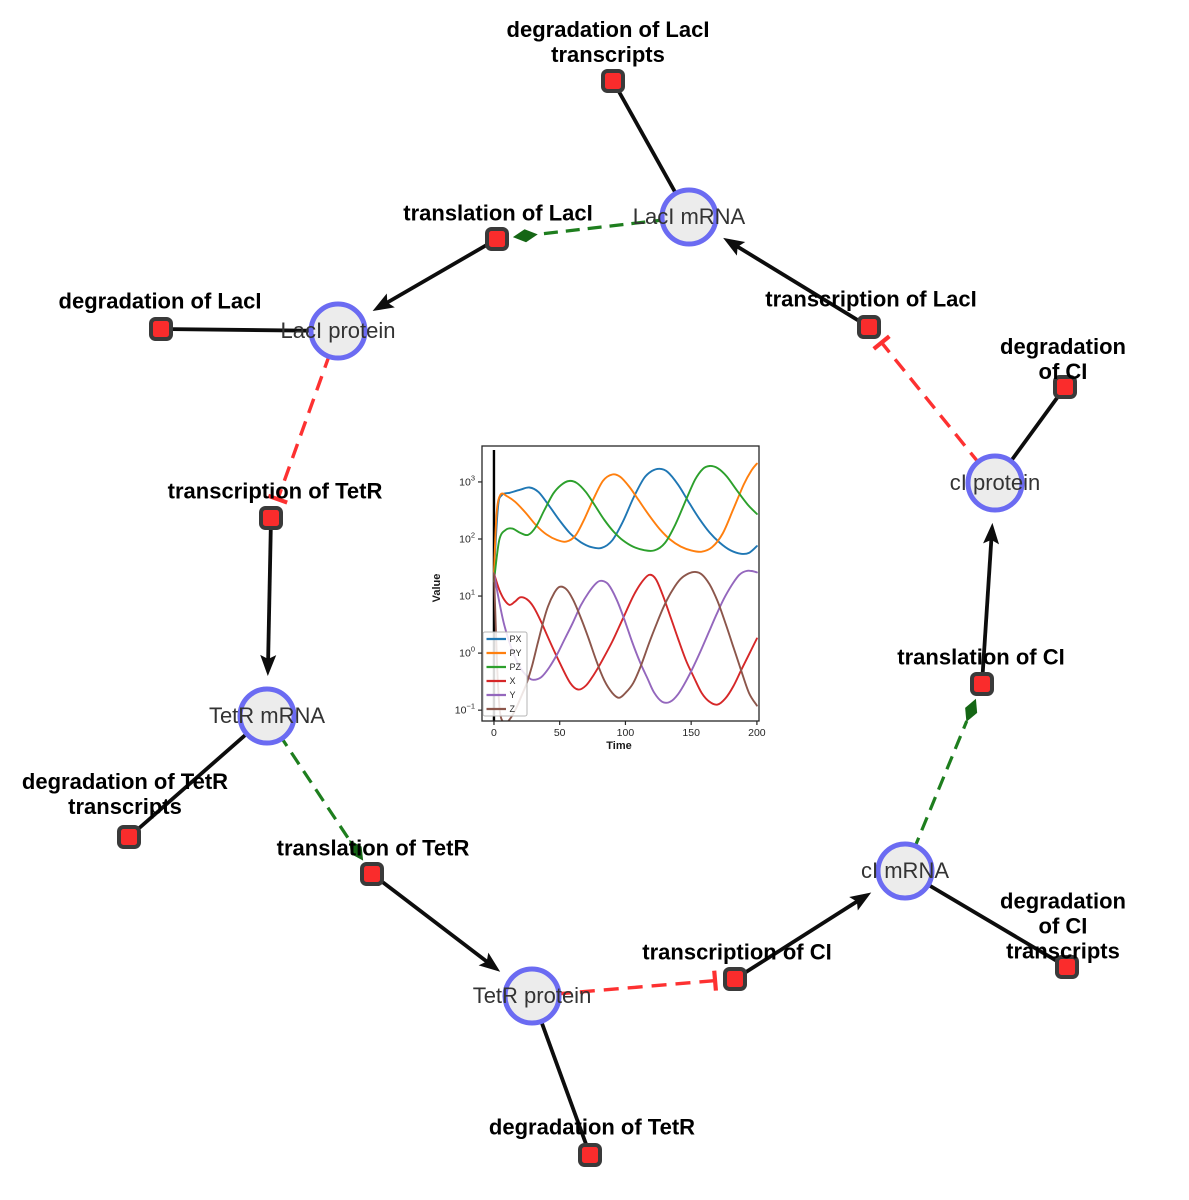 Image resolution: width=1189 pixels, height=1200 pixels. Describe the element at coordinates (691, 733) in the screenshot. I see `chart-x-ticklabel: 150` at that location.